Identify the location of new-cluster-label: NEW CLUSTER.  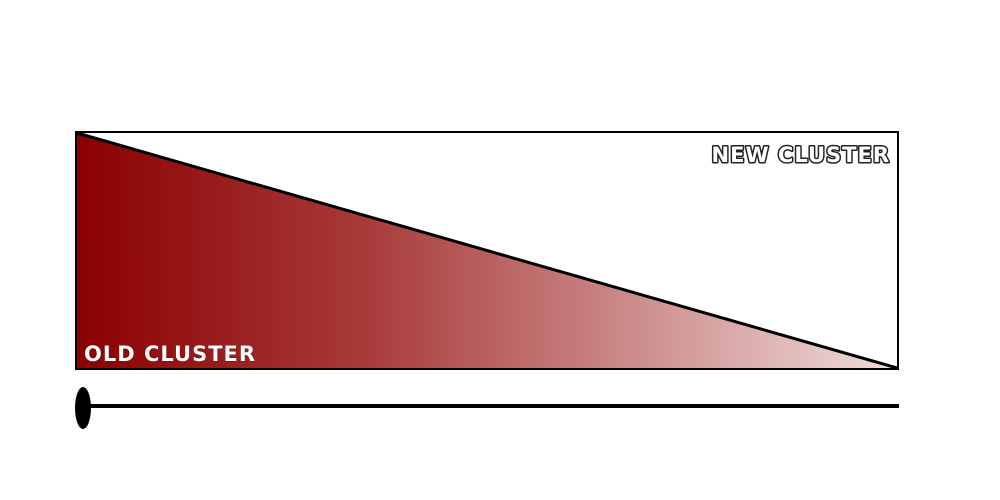
(801, 155).